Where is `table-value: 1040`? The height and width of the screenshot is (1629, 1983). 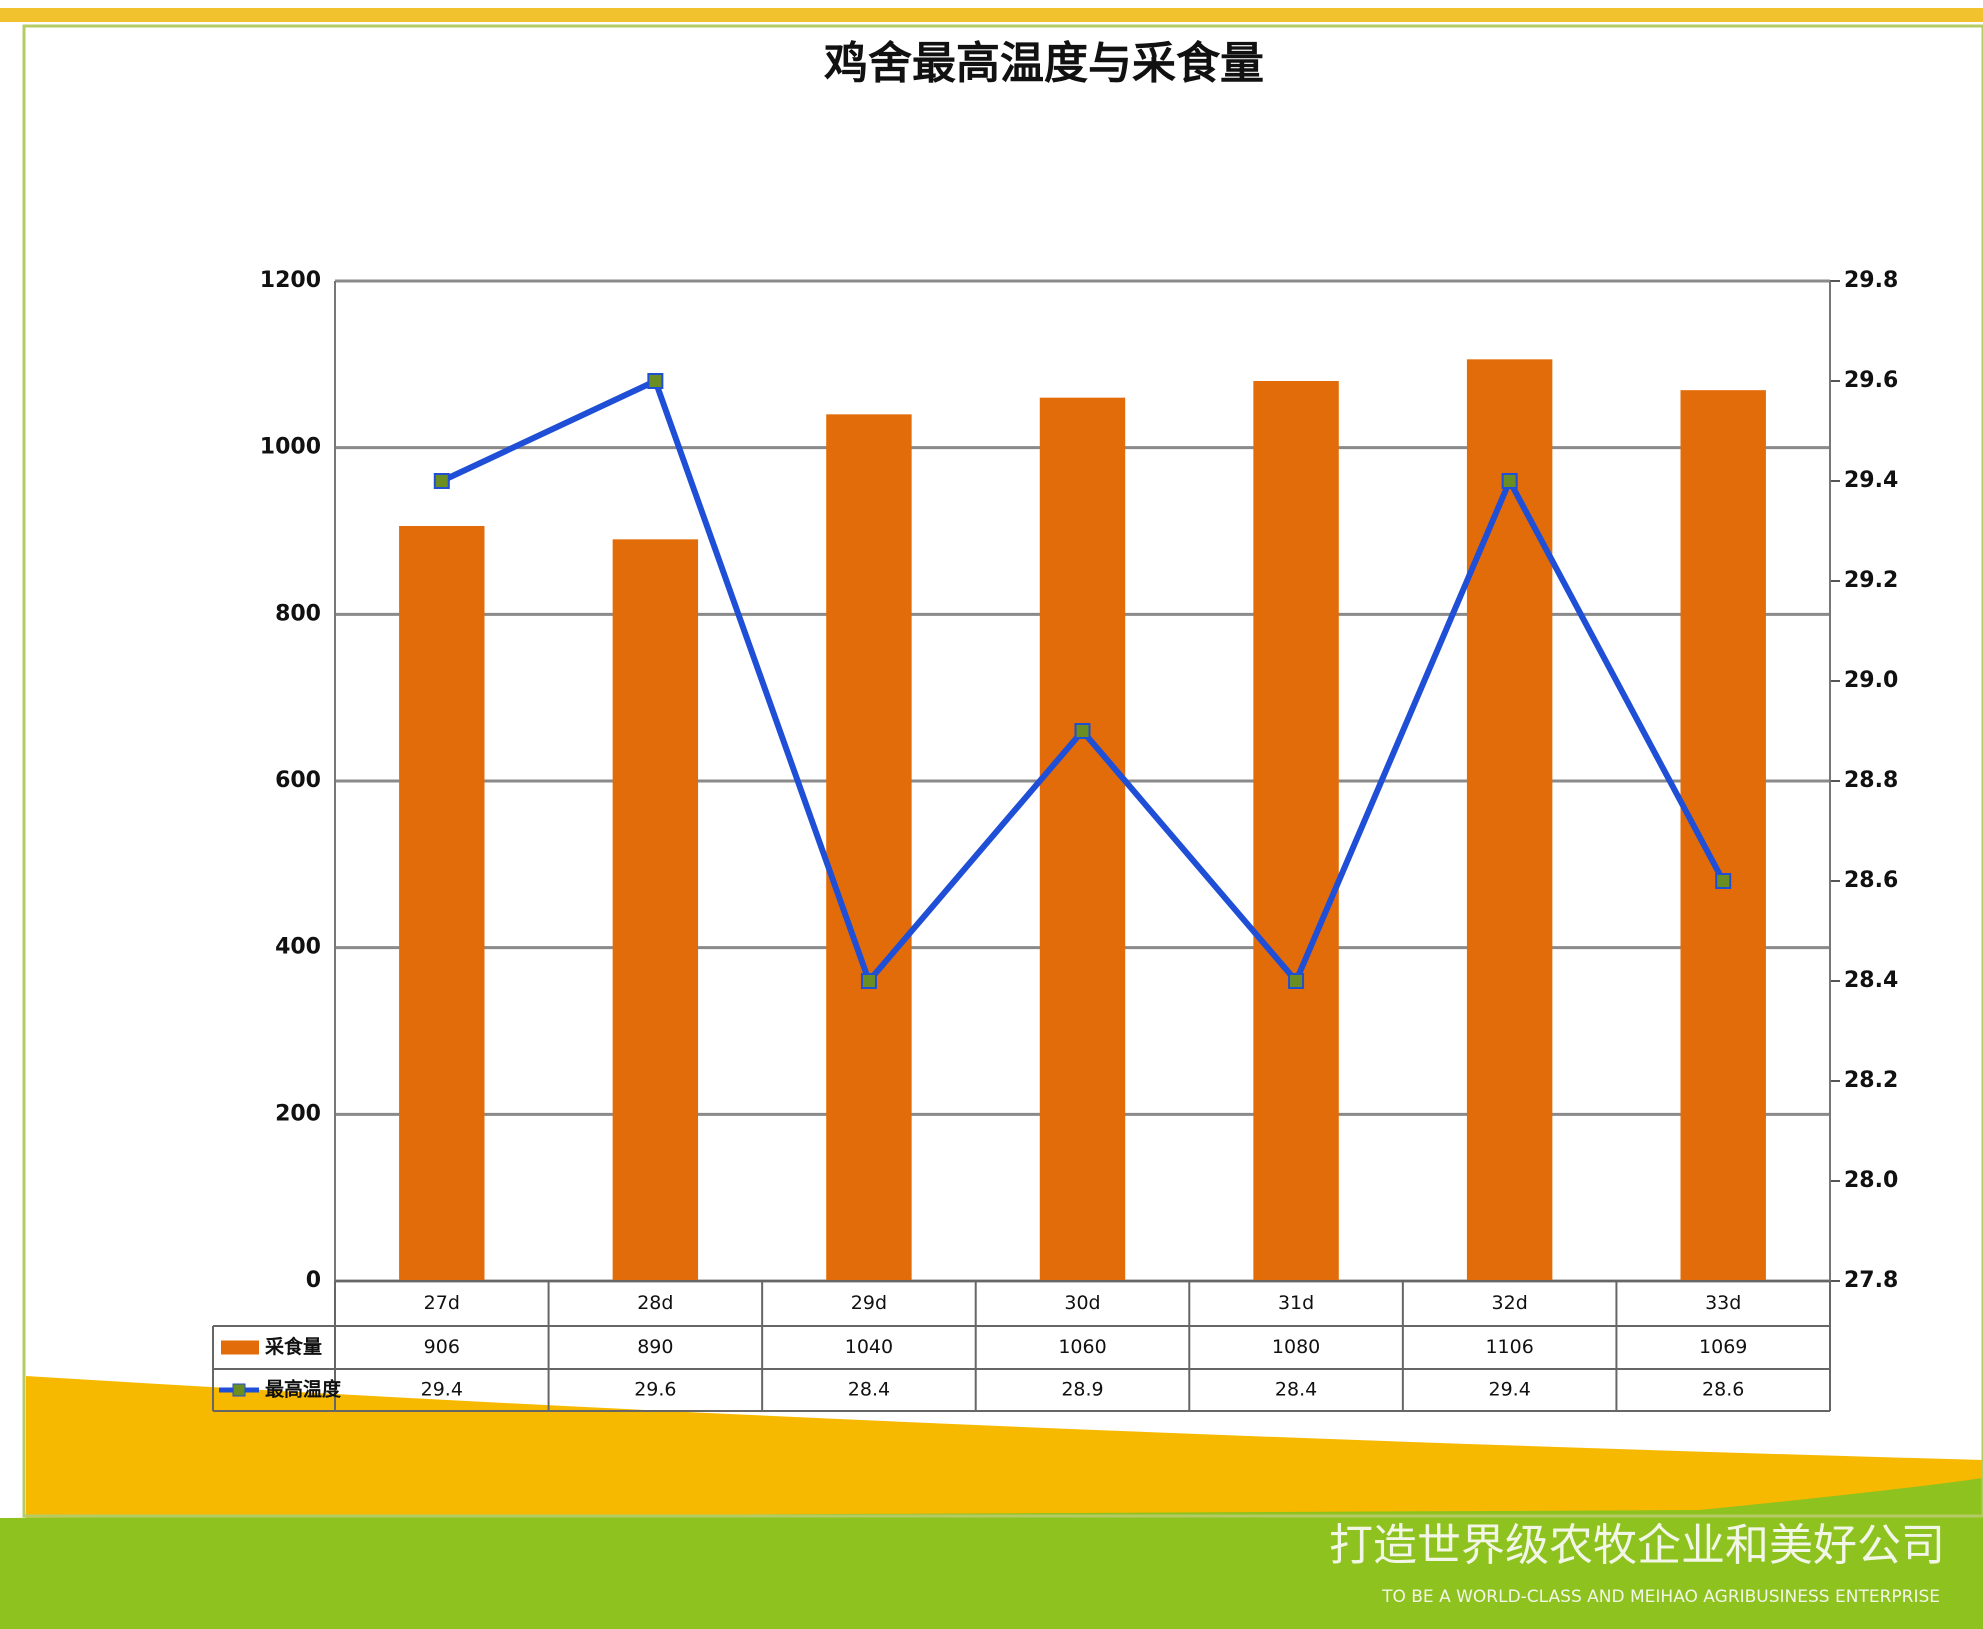 table-value: 1040 is located at coordinates (869, 1347).